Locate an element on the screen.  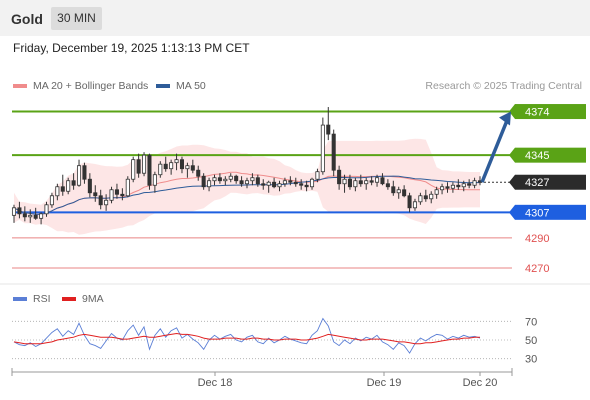
legend-label: MA 20 + Bollinger Bands is located at coordinates (91, 86).